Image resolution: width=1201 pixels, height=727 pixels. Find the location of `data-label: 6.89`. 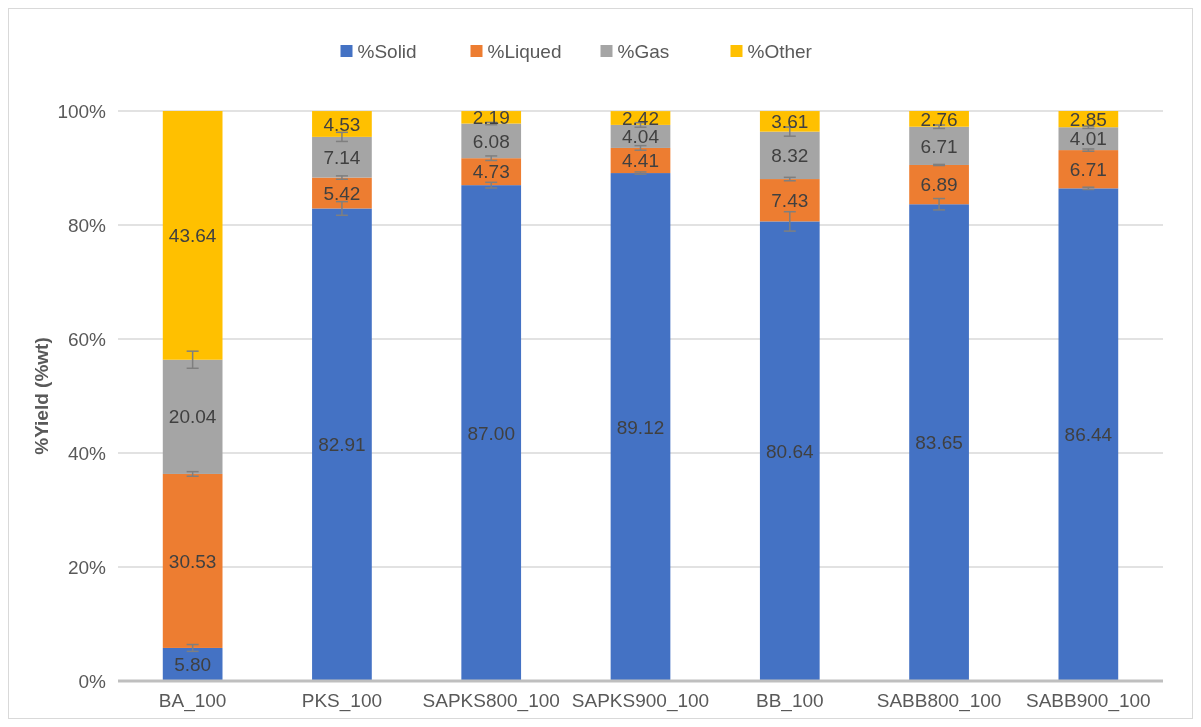

data-label: 6.89 is located at coordinates (939, 185).